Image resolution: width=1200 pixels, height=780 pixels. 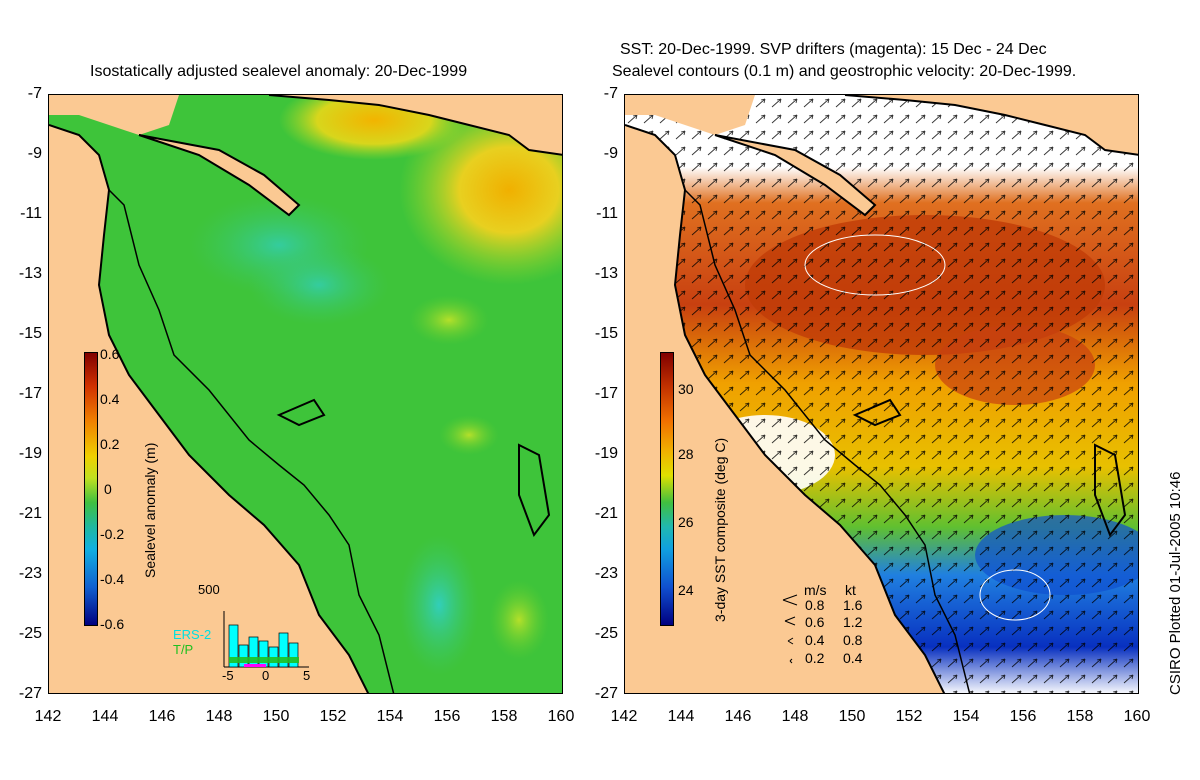 I want to click on velocity-legend-header-kt: kt, so click(x=850, y=590).